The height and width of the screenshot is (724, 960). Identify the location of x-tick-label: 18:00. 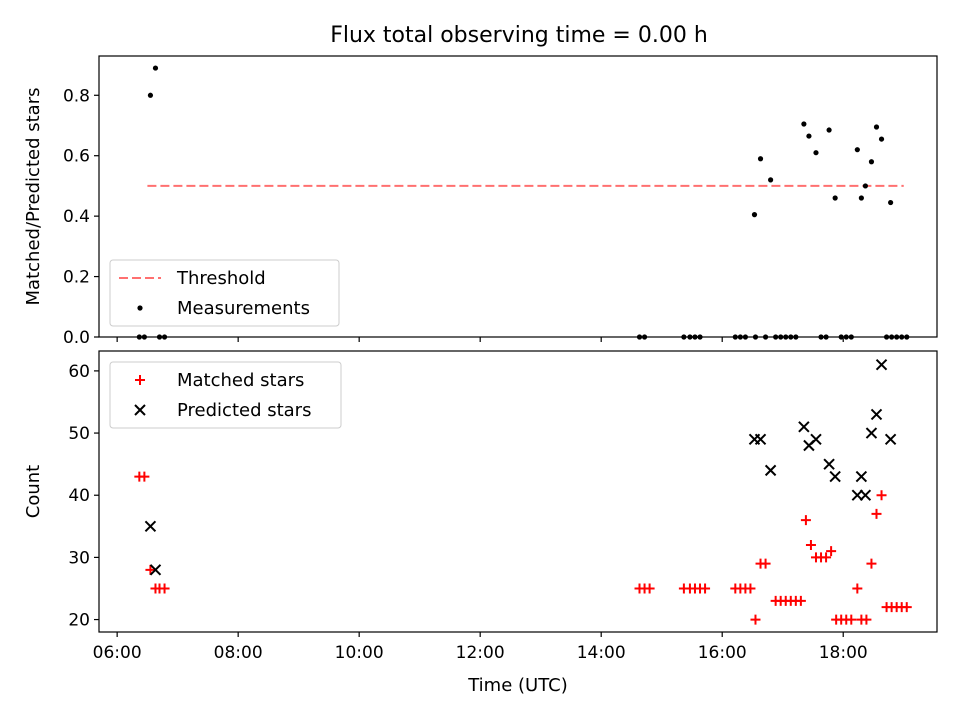
(843, 653).